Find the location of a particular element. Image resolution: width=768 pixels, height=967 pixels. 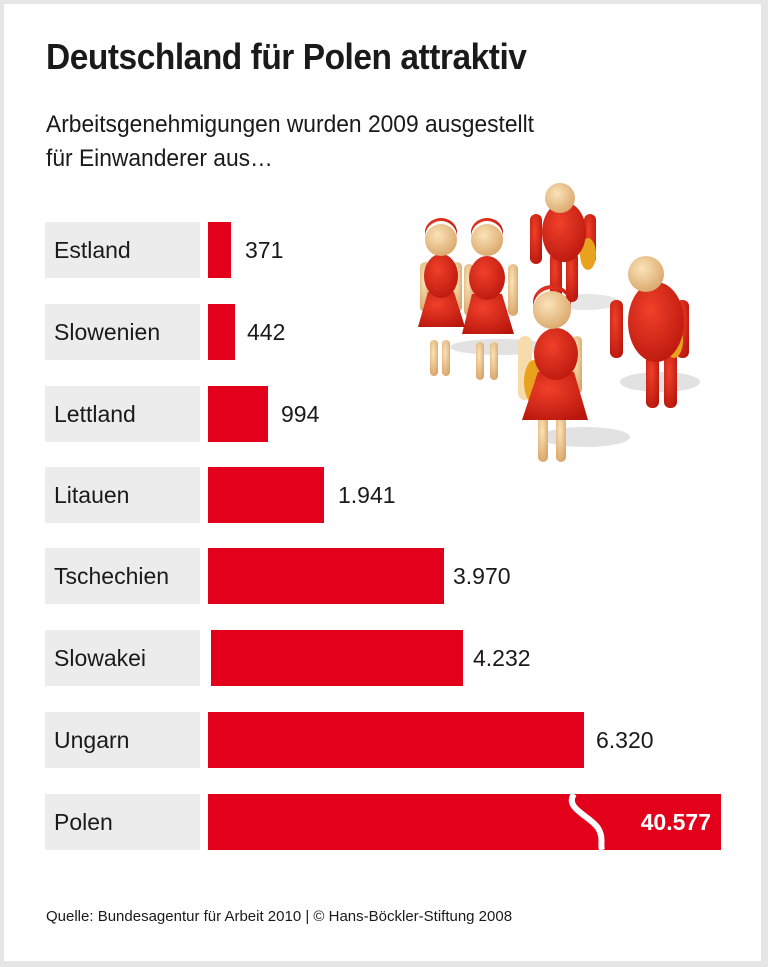

bar-row-slowakei: Slowakei 4.232 is located at coordinates (384, 658).